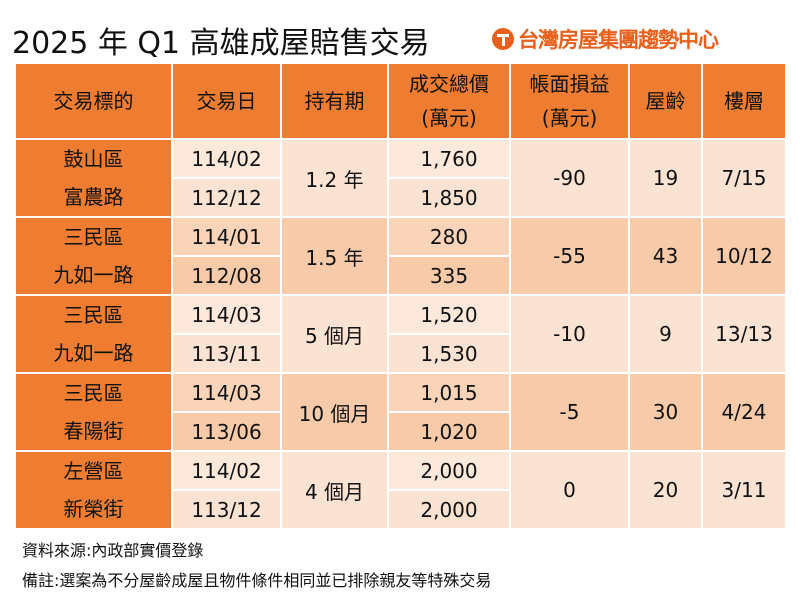 This screenshot has height=600, width=800. Describe the element at coordinates (449, 392) in the screenshot. I see `cell-sell-price: 1,015` at that location.